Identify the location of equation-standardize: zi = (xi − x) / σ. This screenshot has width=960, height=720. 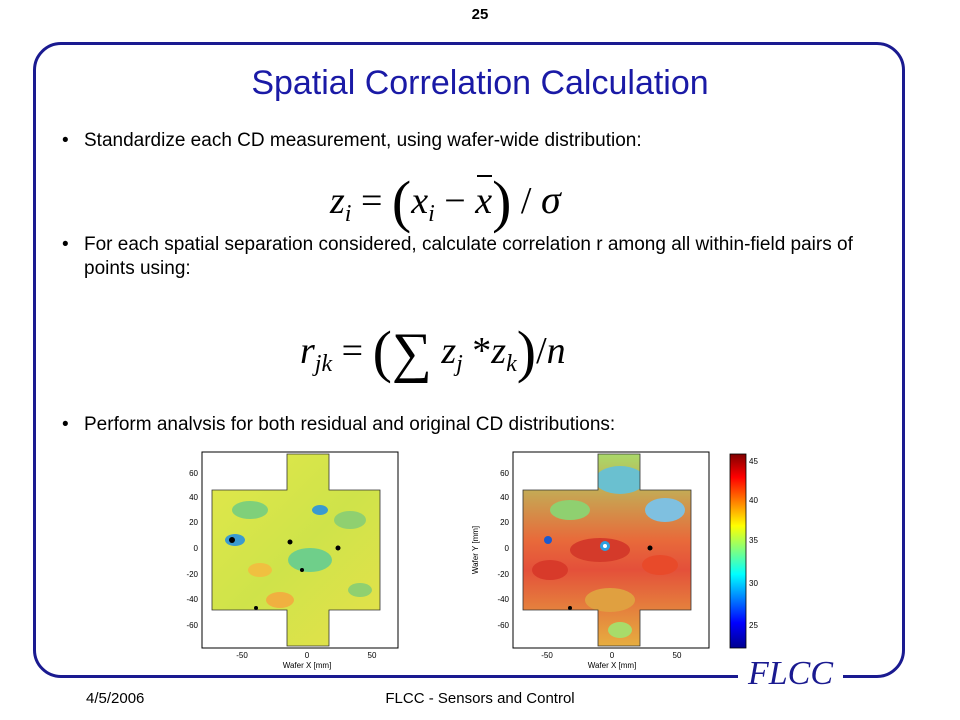
(445, 201).